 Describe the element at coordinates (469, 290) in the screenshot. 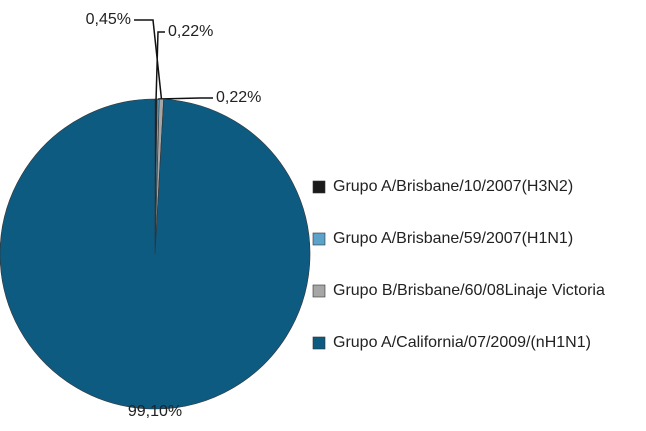

I see `legend-label: Grupo B/Brisbane/60/08Linaje Victoria` at that location.